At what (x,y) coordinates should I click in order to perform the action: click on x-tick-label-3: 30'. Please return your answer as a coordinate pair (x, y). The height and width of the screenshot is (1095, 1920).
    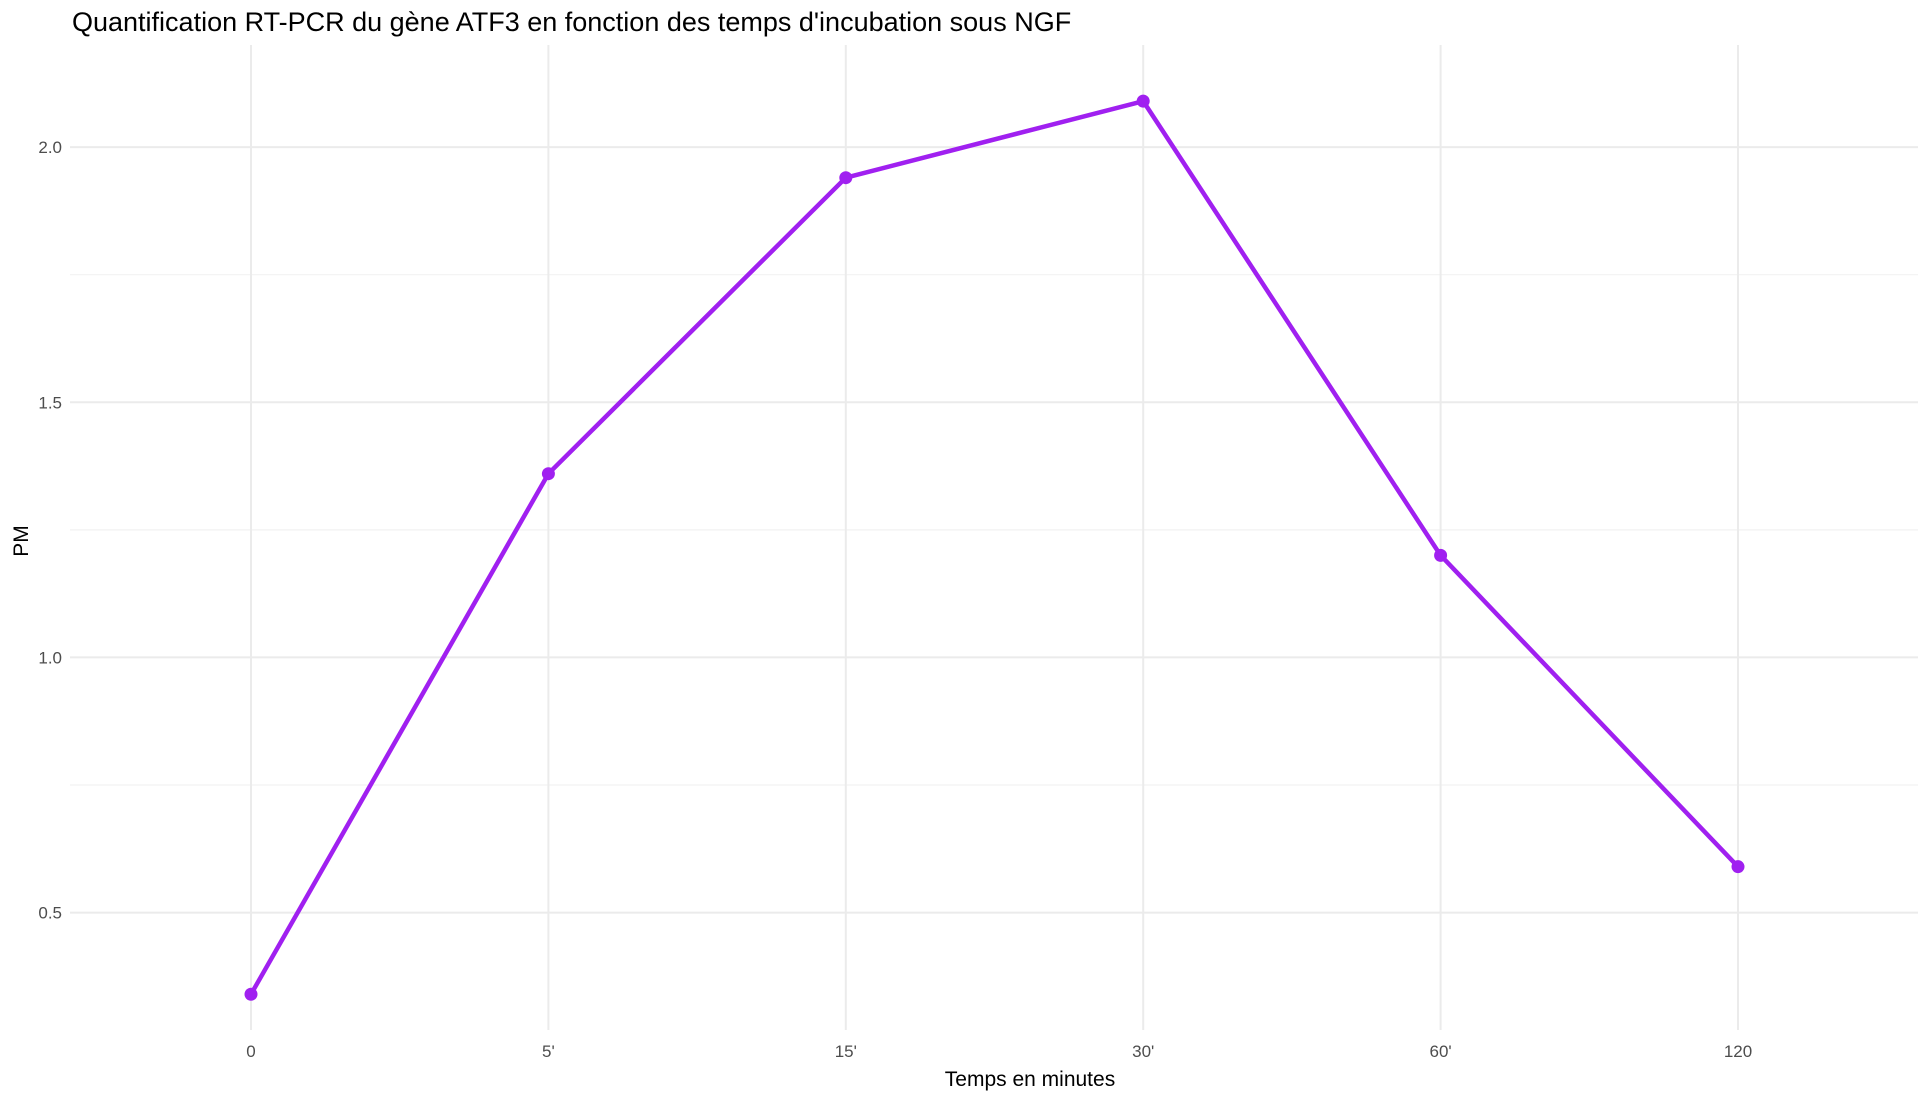
    Looking at the image, I should click on (1143, 1051).